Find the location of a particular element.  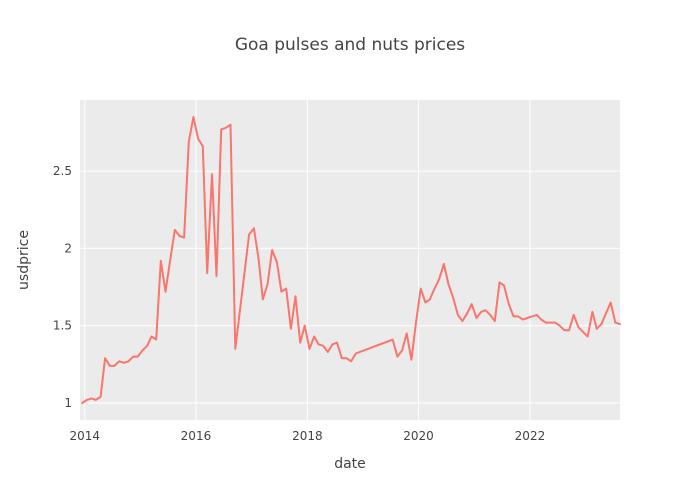

x-axis-ticks: 2014 2016 2018 2020 2022 is located at coordinates (307, 436).